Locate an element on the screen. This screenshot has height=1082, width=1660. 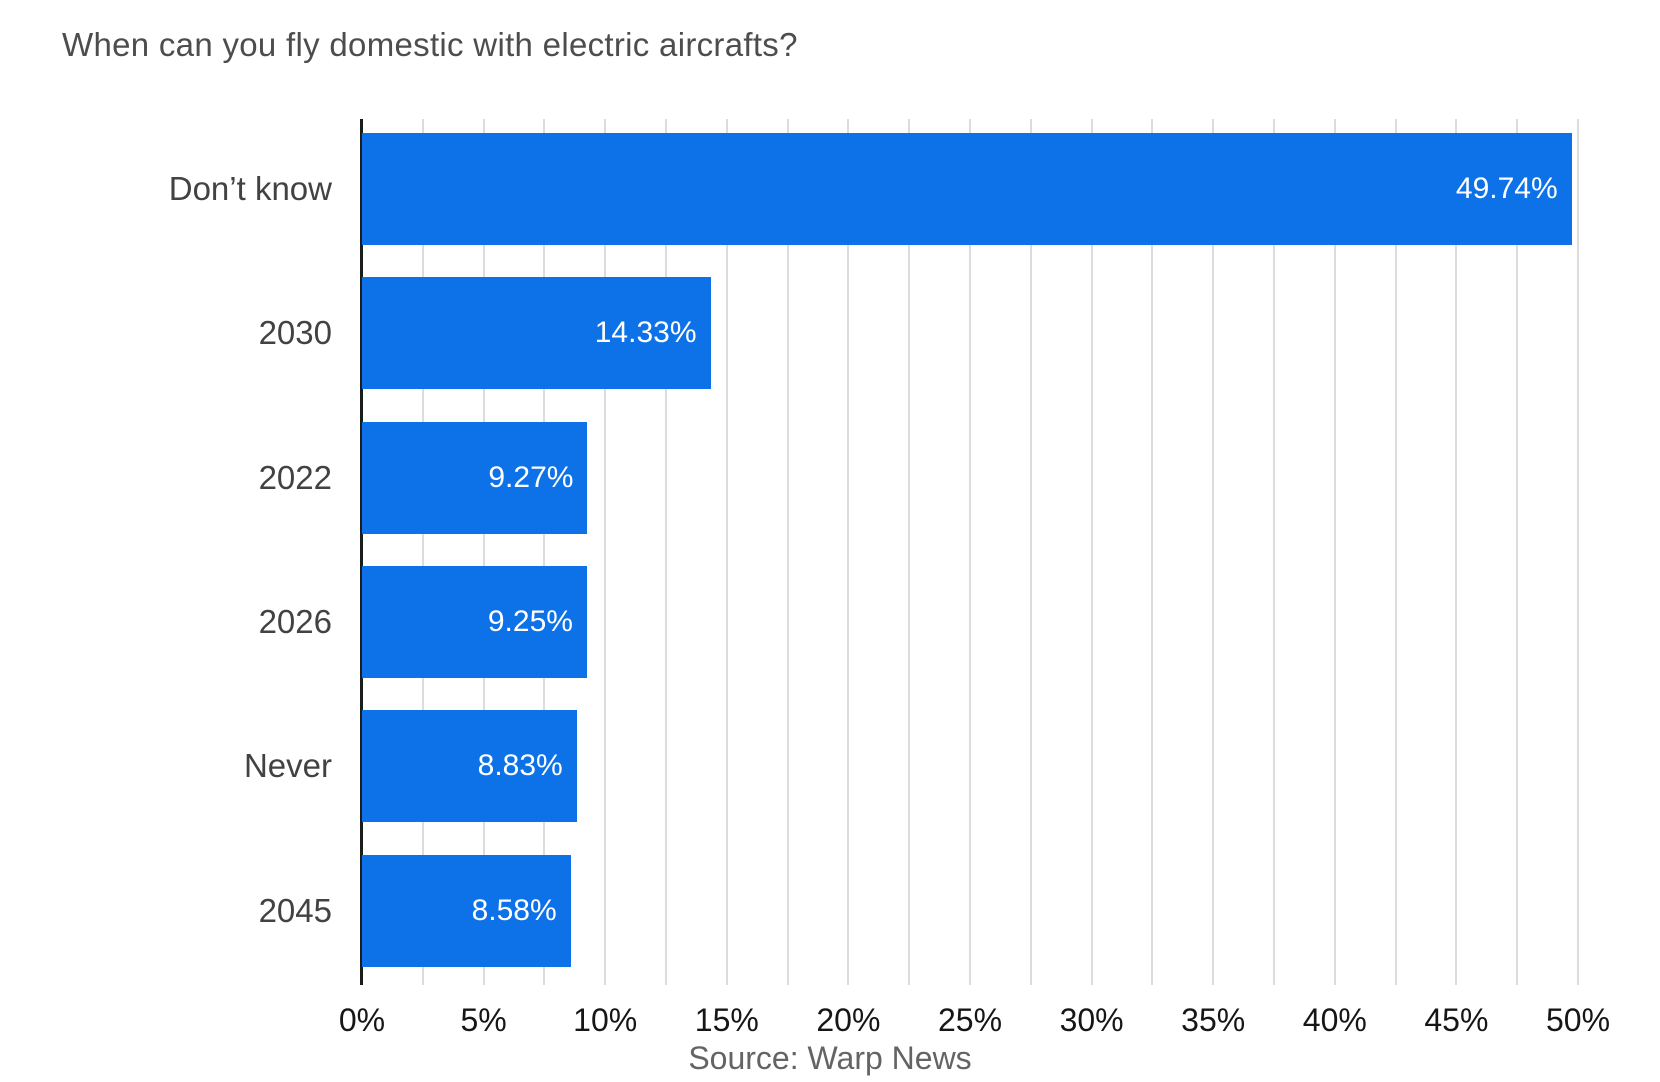
x-tick-label: 40% is located at coordinates (1334, 1020).